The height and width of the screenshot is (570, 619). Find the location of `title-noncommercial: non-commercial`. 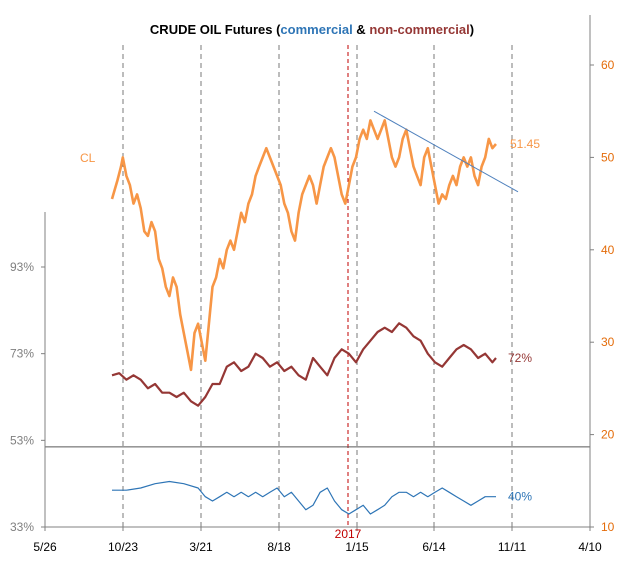

title-noncommercial: non-commercial is located at coordinates (419, 29).